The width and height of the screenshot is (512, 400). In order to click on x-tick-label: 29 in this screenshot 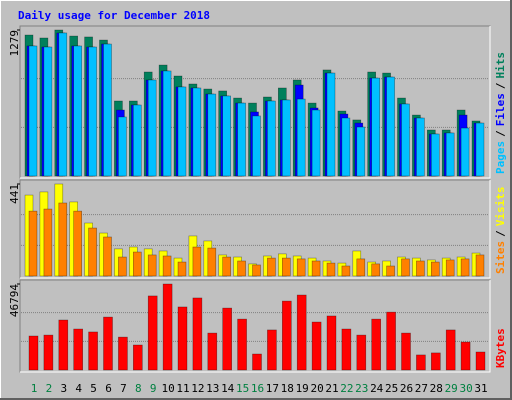, I will do `click(451, 388)`.